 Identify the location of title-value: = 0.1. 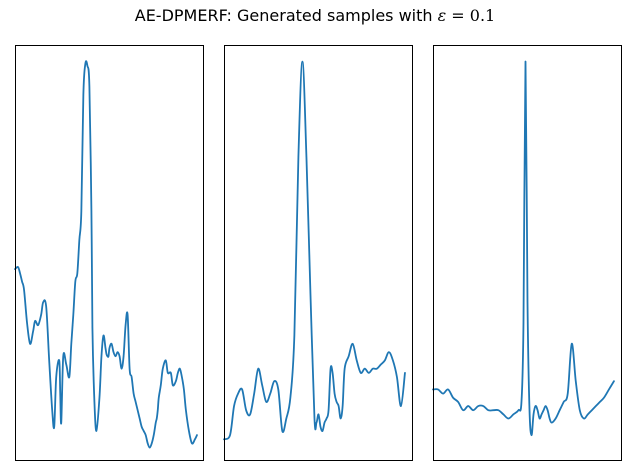
(471, 15).